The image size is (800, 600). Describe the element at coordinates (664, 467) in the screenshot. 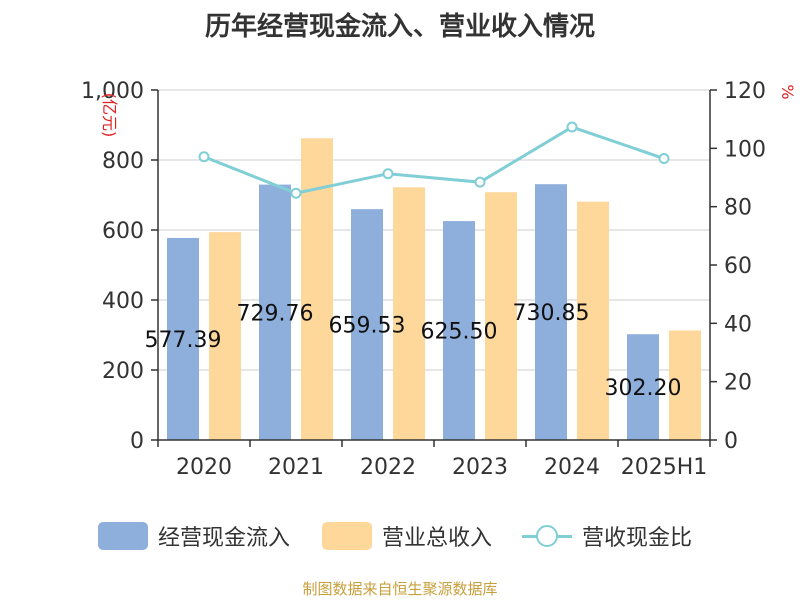

I see `x-tick-label: 2025H1` at that location.